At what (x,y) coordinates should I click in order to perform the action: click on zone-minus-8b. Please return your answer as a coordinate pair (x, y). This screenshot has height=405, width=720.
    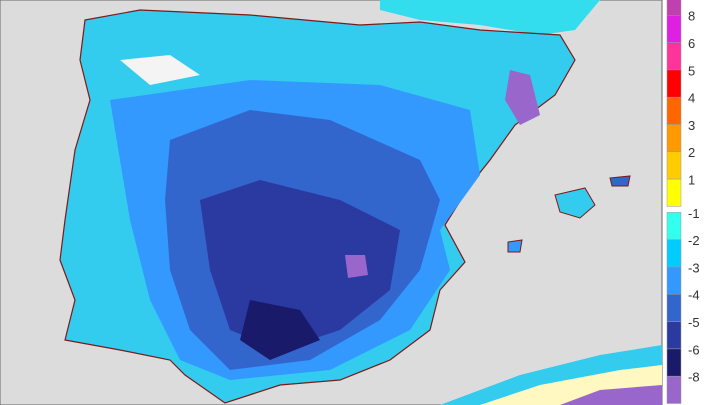
    Looking at the image, I should click on (356, 266).